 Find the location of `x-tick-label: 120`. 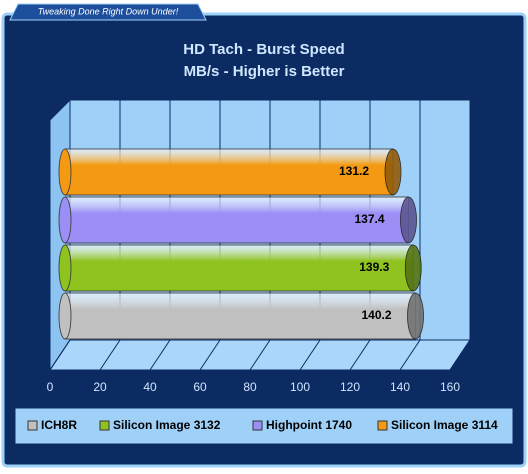

x-tick-label: 120 is located at coordinates (350, 387).